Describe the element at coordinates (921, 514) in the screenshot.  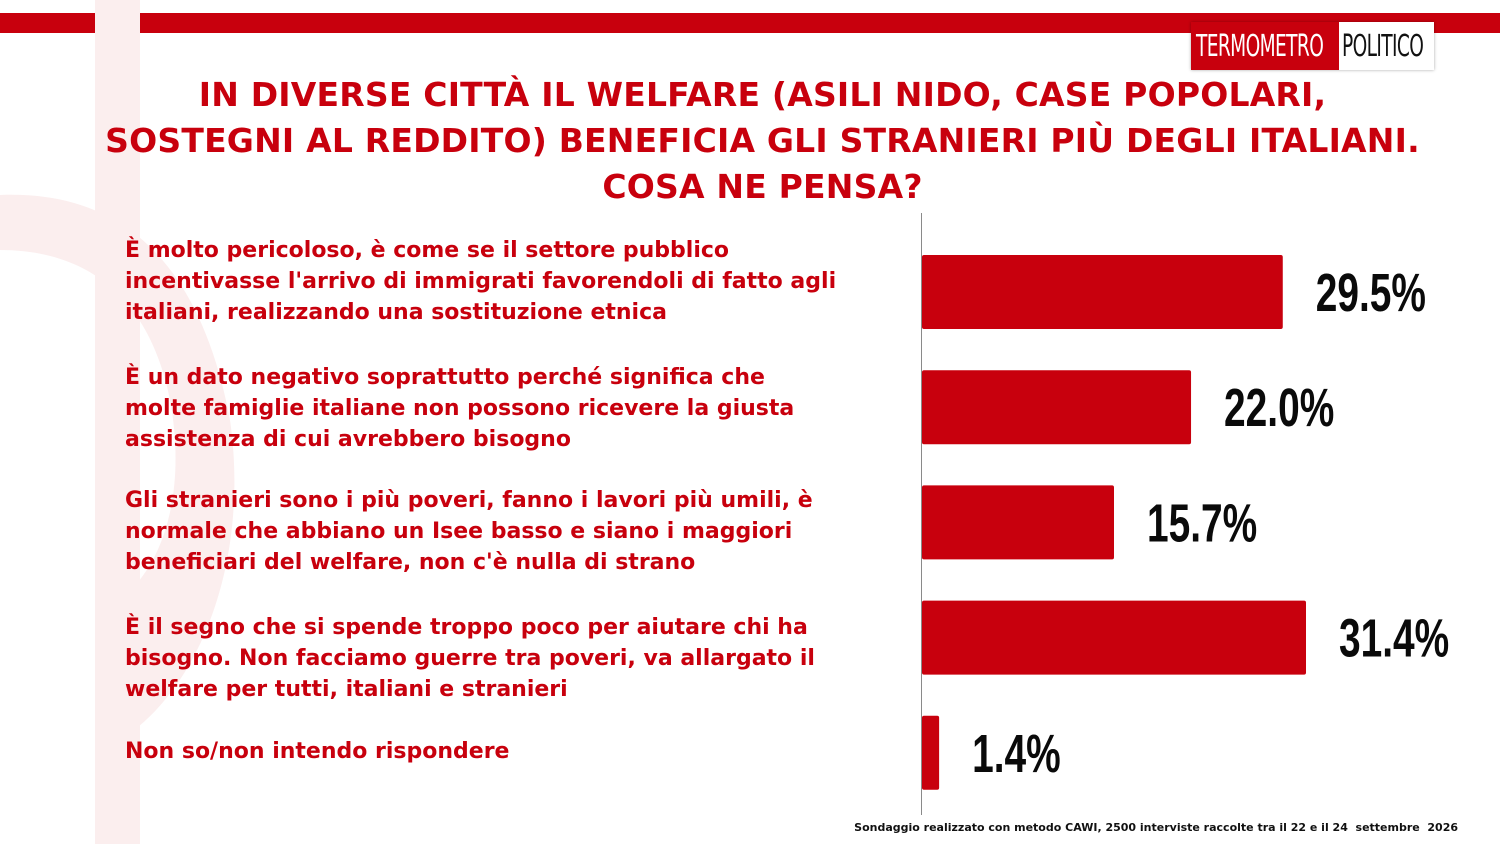
I see `chart-axis-line` at that location.